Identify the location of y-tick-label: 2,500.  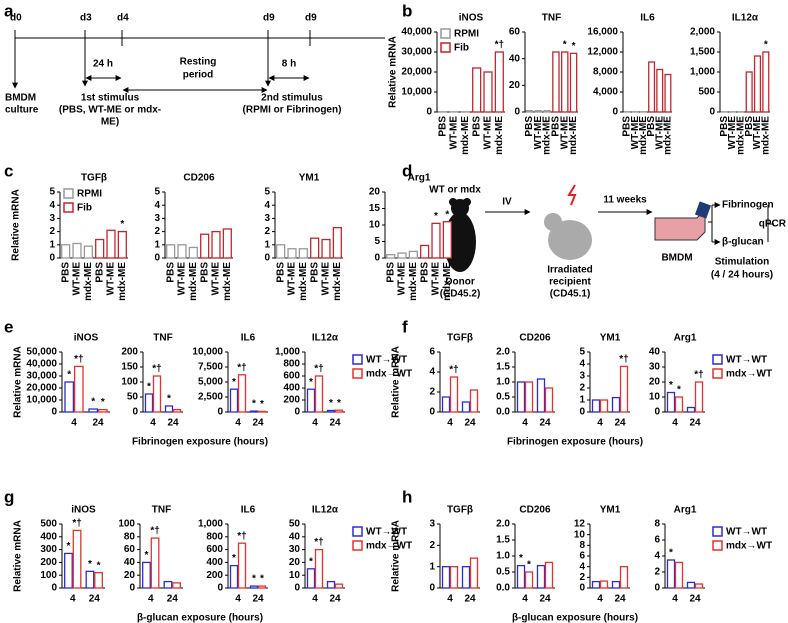
(210, 397).